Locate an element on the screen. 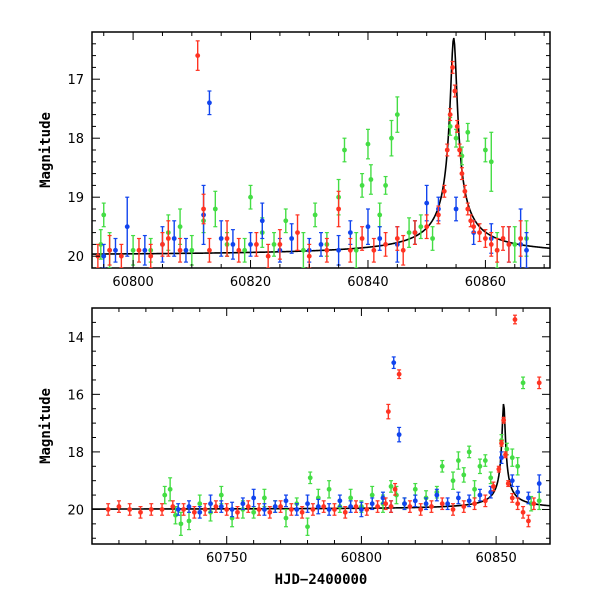 This screenshot has width=600, height=600. x-tick-label: 60850 is located at coordinates (495, 558).